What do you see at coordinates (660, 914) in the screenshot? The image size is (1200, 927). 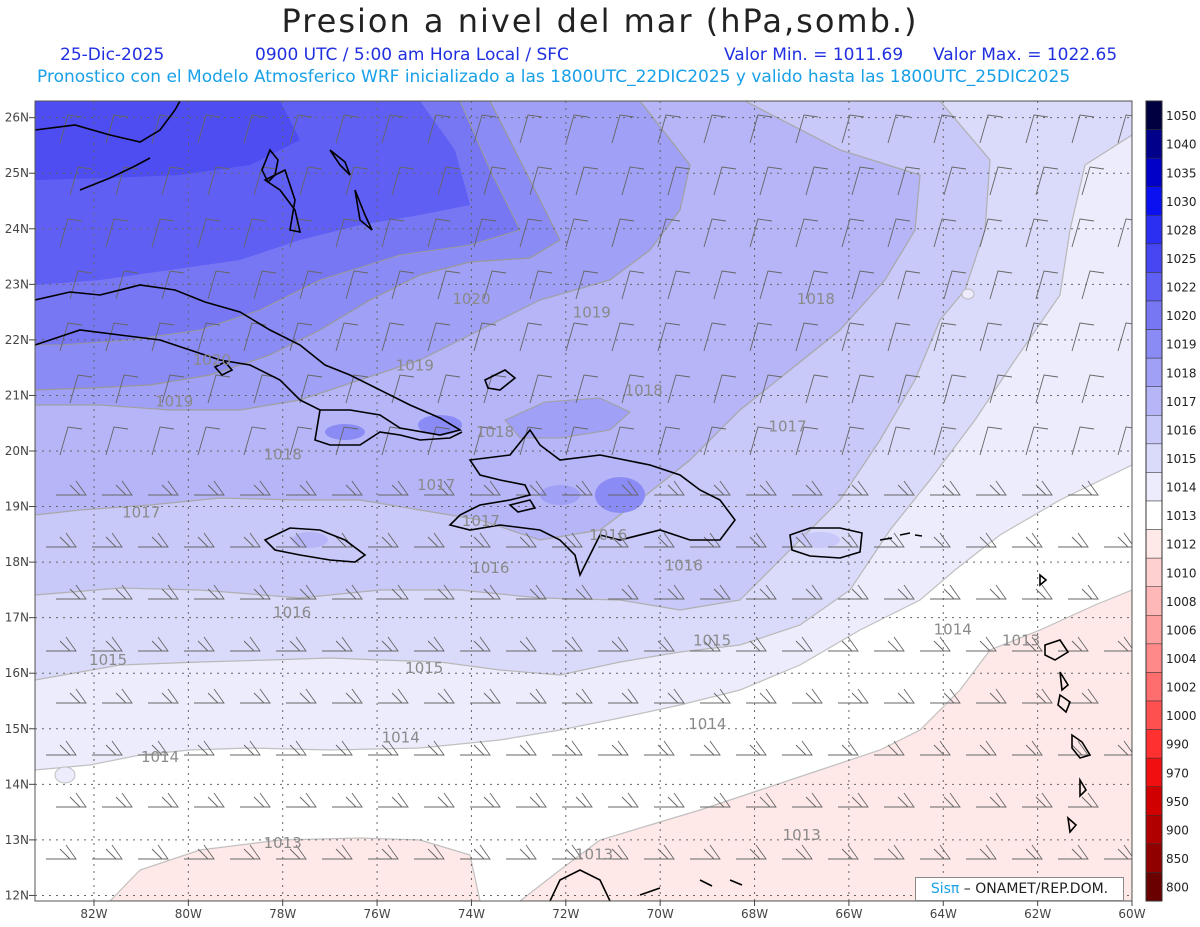 I see `lon-label: 70W` at bounding box center [660, 914].